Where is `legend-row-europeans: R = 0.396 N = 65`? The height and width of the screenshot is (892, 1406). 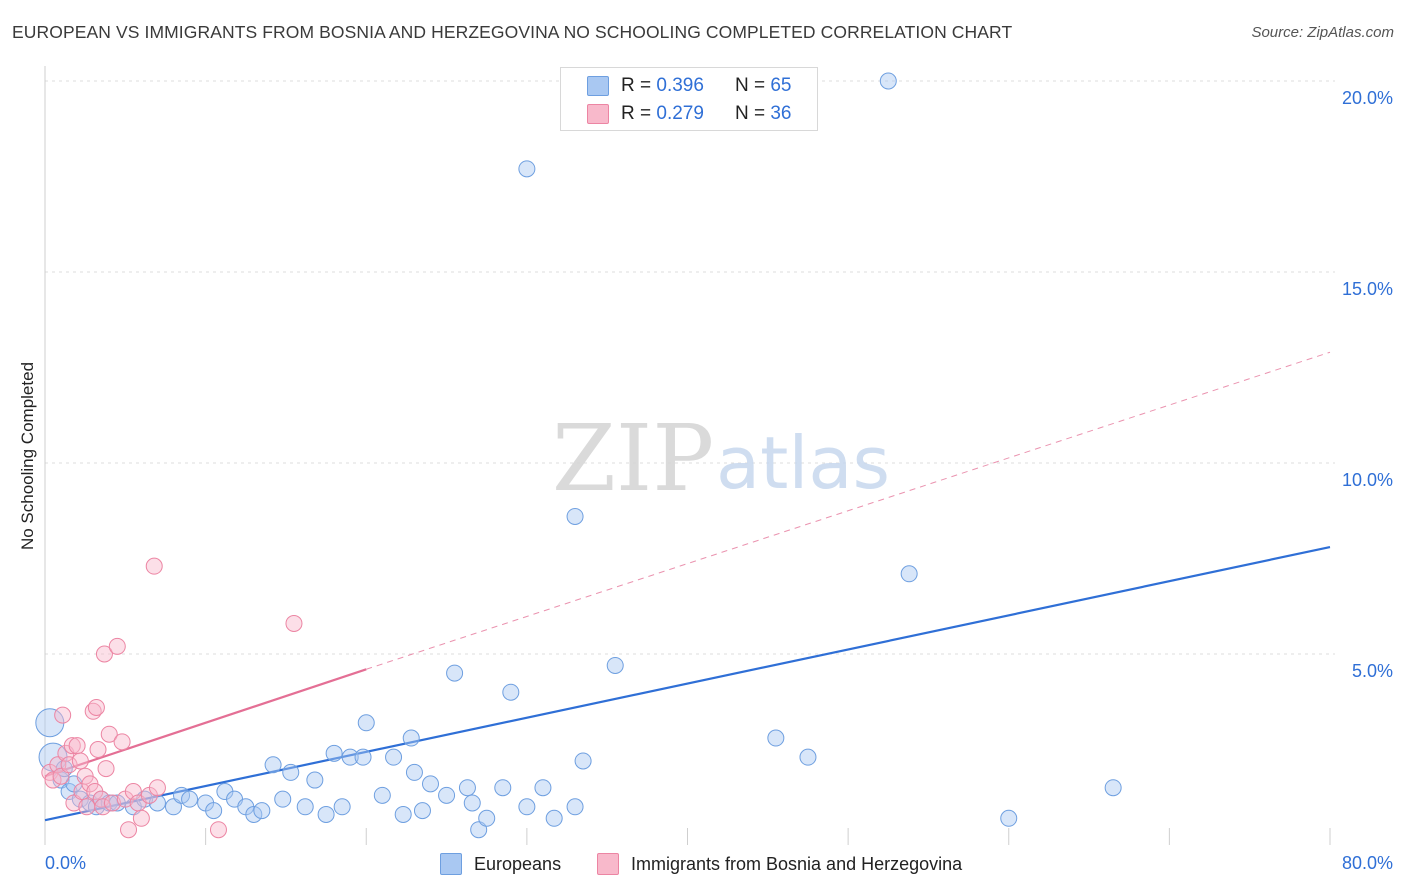
legend-row-europeans: R = 0.396 N = 65 is located at coordinates (689, 86).